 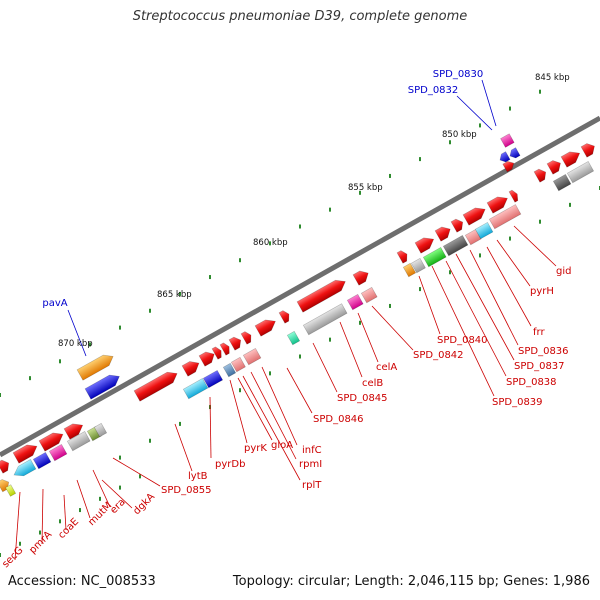 I want to click on gene-label-gloa: gloA, so click(x=282, y=445).